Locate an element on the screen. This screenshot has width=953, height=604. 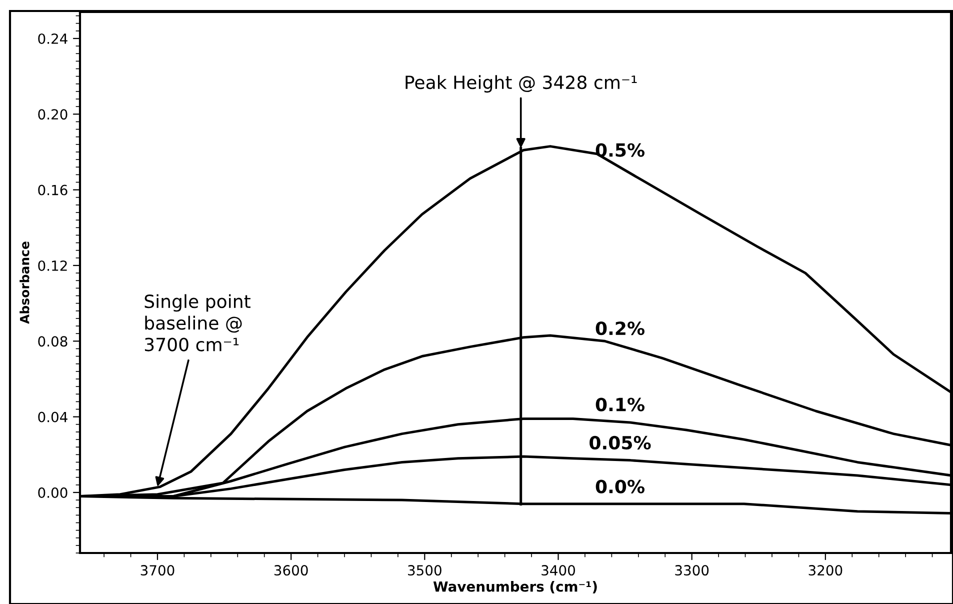
x-axis-title: Wavenumbers (cm⁻¹) is located at coordinates (515, 587).